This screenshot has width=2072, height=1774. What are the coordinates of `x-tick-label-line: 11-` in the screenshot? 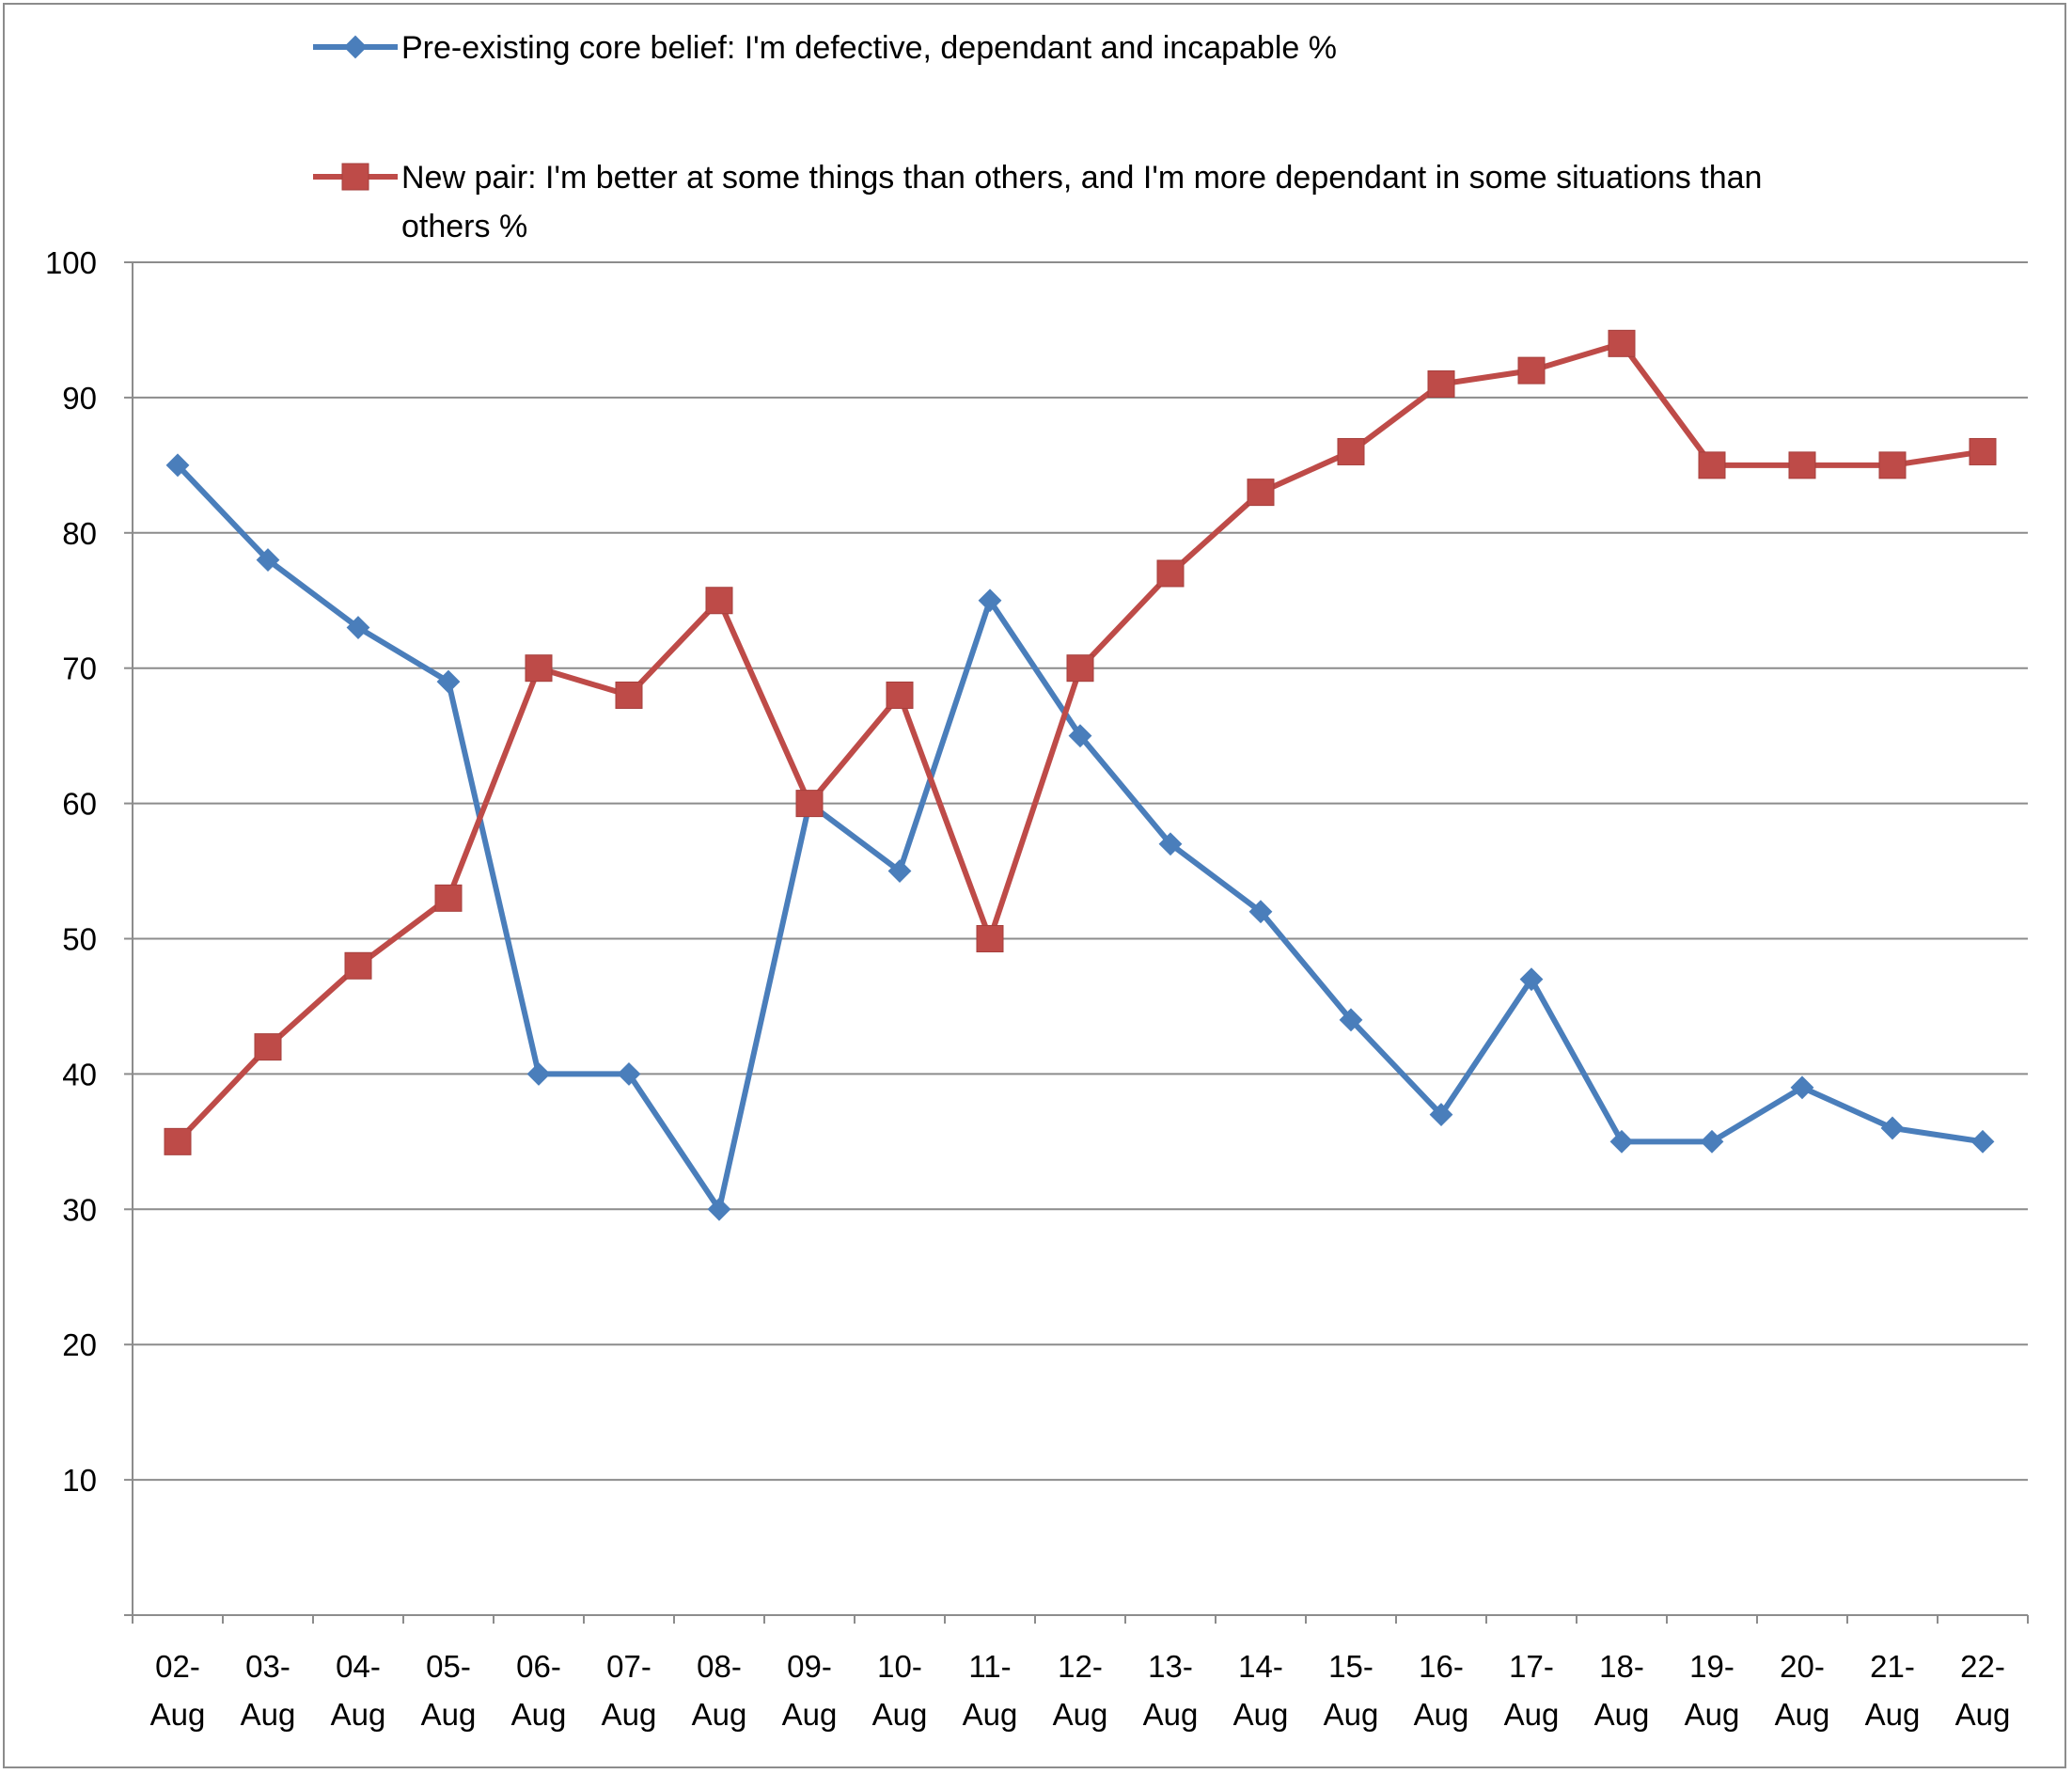 It's located at (989, 1666).